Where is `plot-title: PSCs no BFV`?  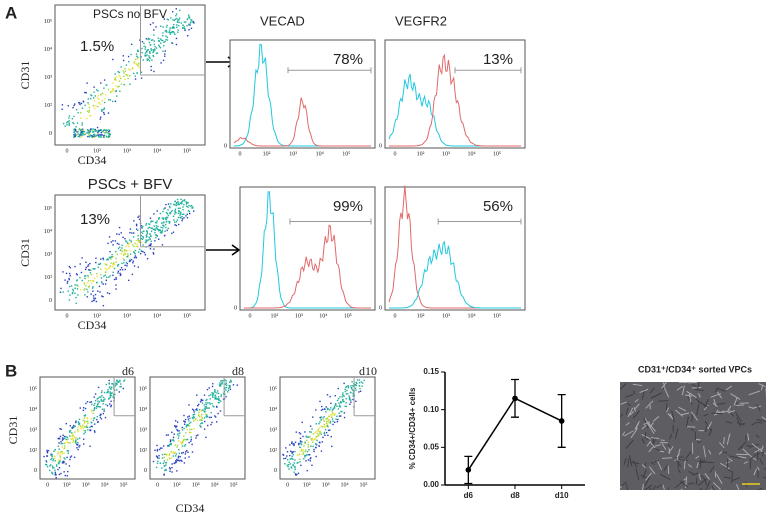
plot-title: PSCs no BFV is located at coordinates (130, 14).